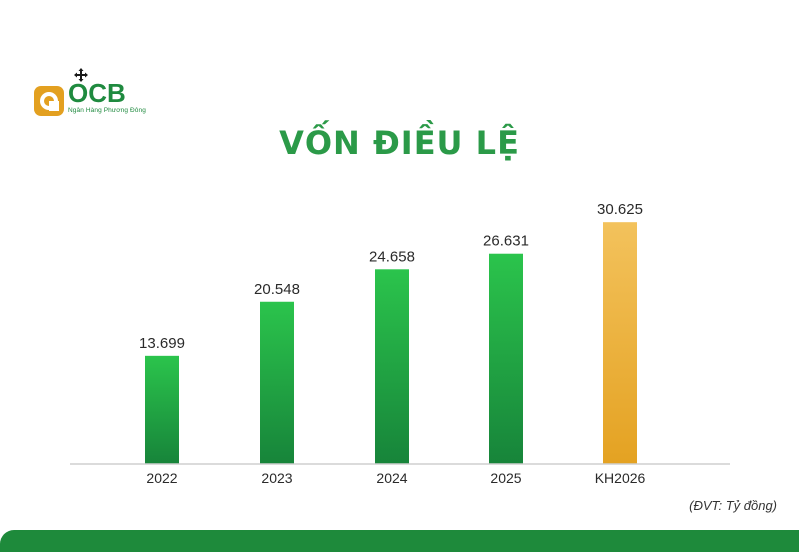 This screenshot has width=799, height=552. I want to click on value-label-2023: 20.548, so click(277, 289).